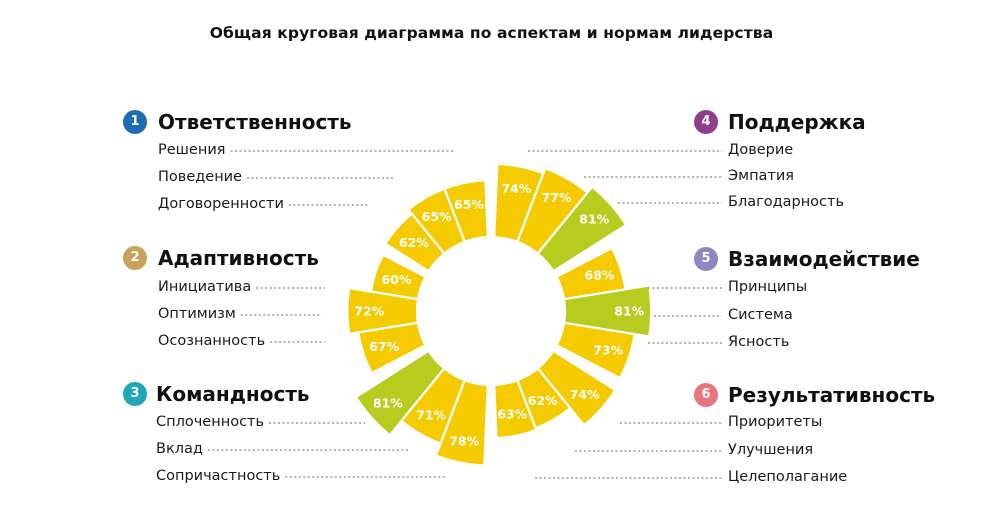 The image size is (983, 532). What do you see at coordinates (210, 422) in the screenshot?
I see `norm-label: Сплоченность` at bounding box center [210, 422].